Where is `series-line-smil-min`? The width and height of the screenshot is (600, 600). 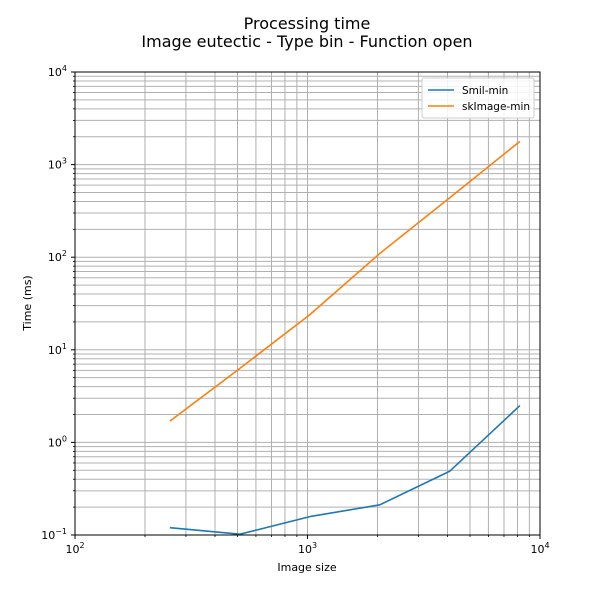 series-line-smil-min is located at coordinates (345, 470).